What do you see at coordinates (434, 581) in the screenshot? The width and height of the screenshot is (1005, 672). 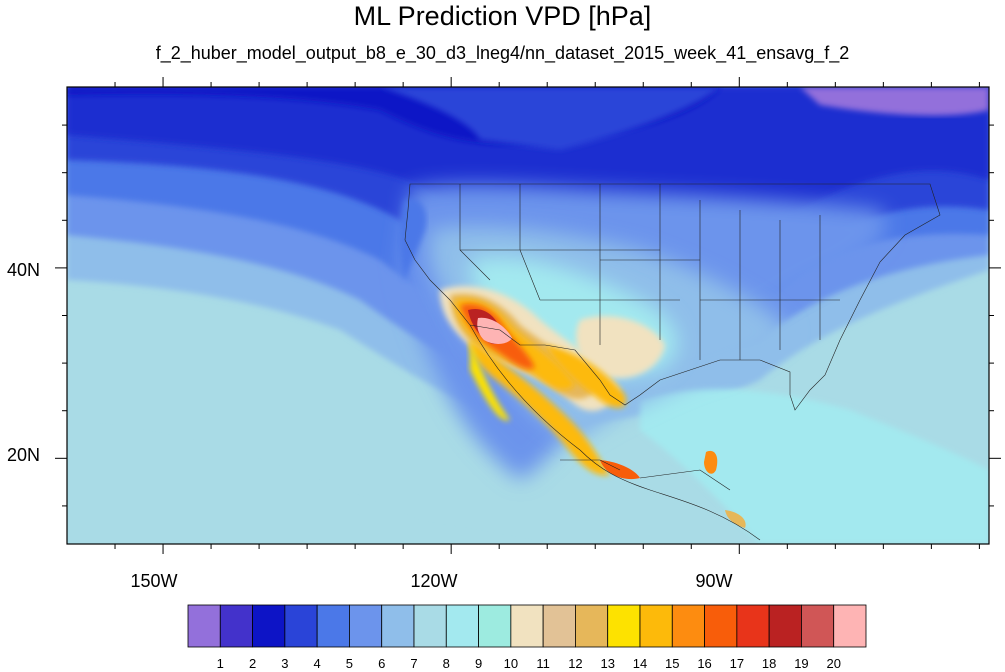 I see `lon-tick-label: 120W` at bounding box center [434, 581].